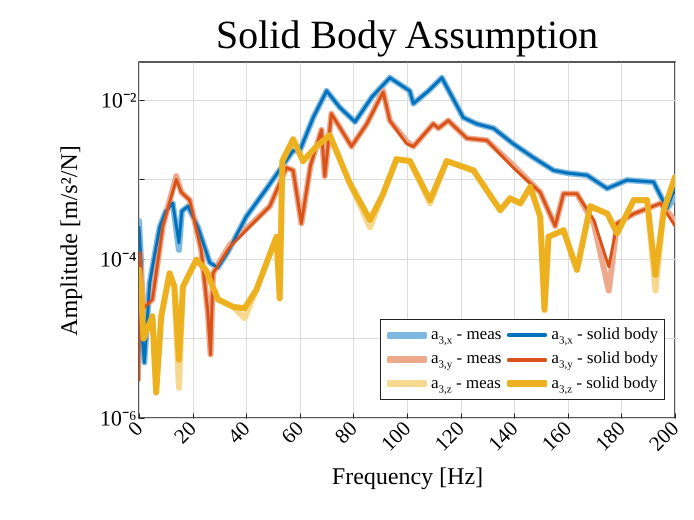 The height and width of the screenshot is (520, 694). What do you see at coordinates (502, 436) in the screenshot?
I see `x-tick-label: 140` at bounding box center [502, 436].